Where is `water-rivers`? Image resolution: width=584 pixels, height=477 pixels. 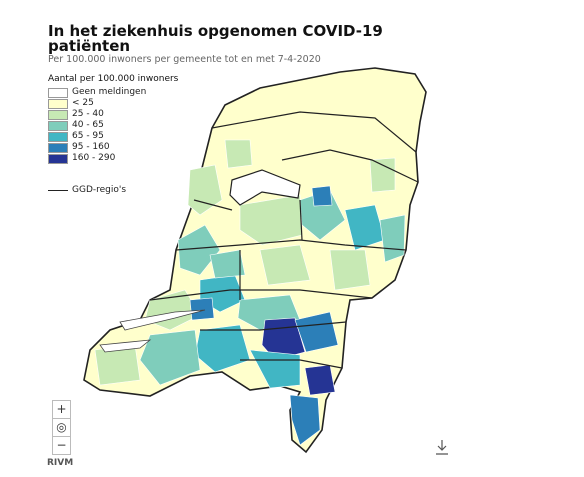
water-rivers is located at coordinates (152, 331).